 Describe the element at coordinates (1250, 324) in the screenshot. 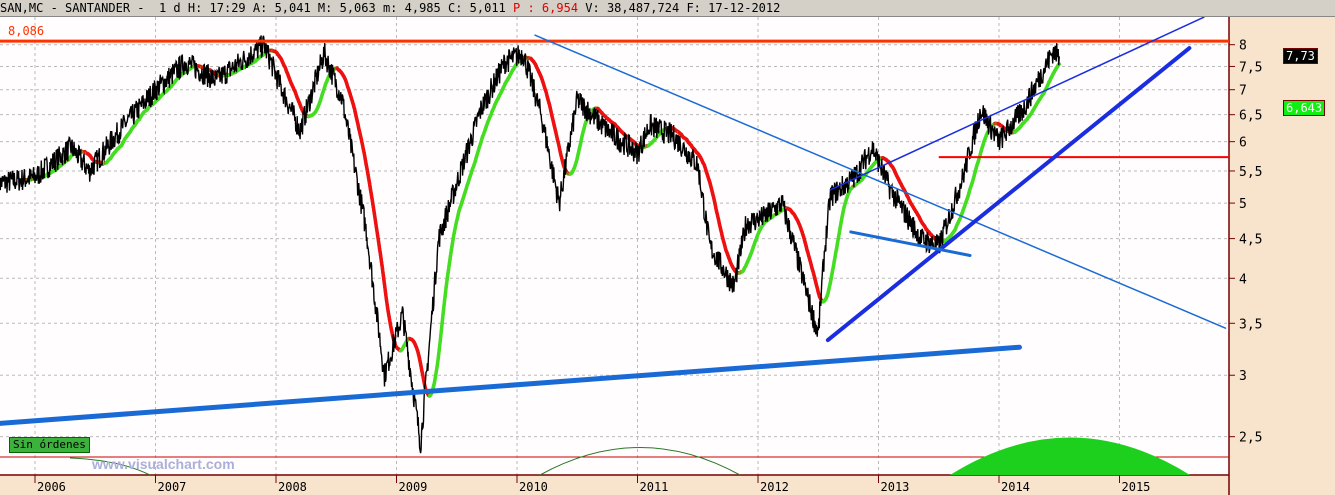

I see `y-tick-label: 3,5` at that location.